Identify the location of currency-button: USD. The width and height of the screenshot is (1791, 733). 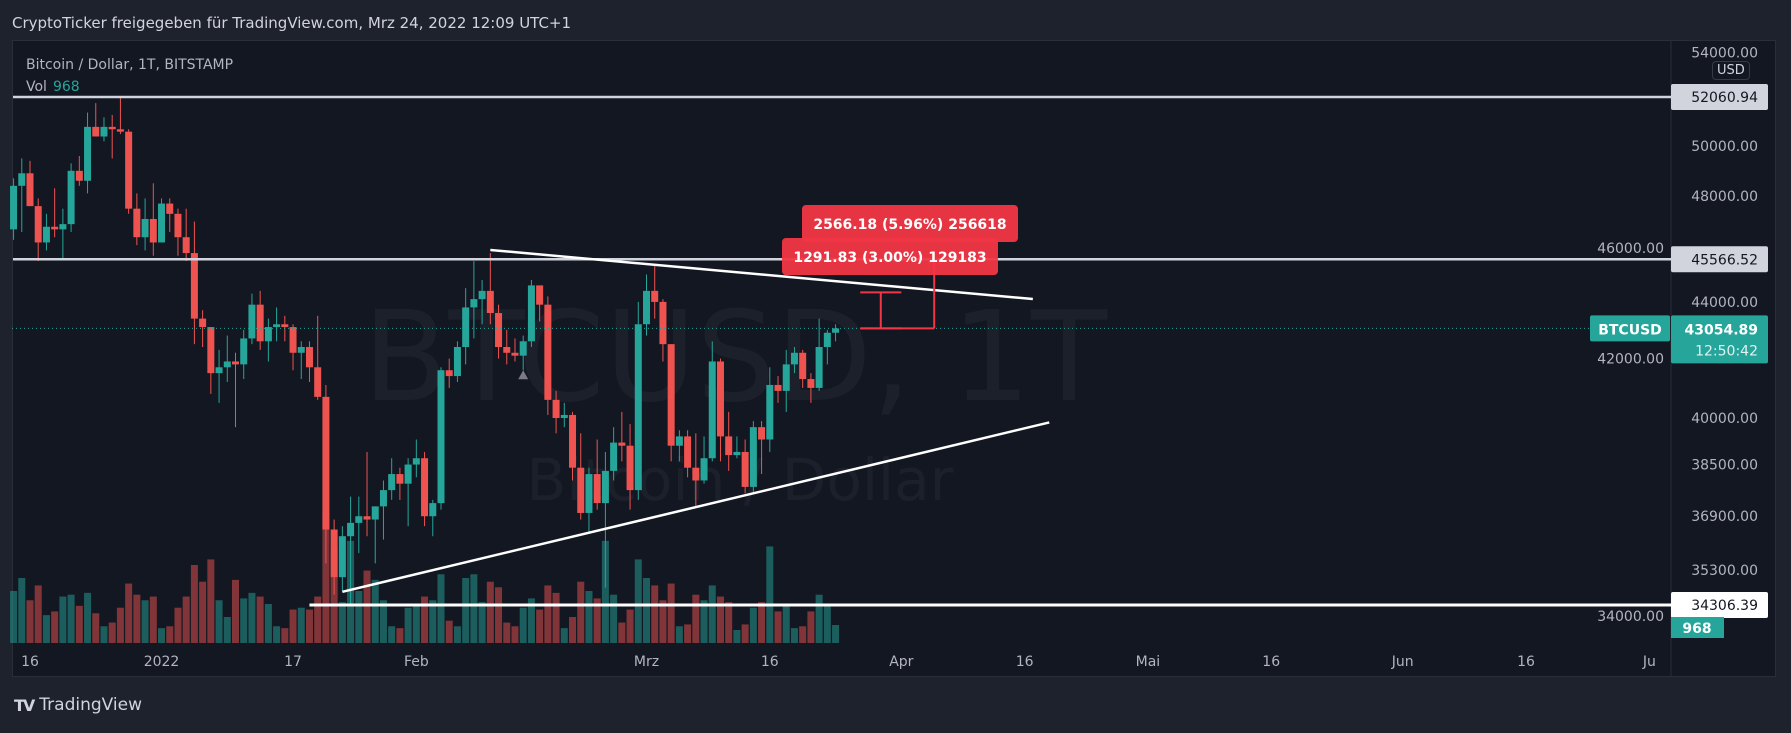
(1731, 70).